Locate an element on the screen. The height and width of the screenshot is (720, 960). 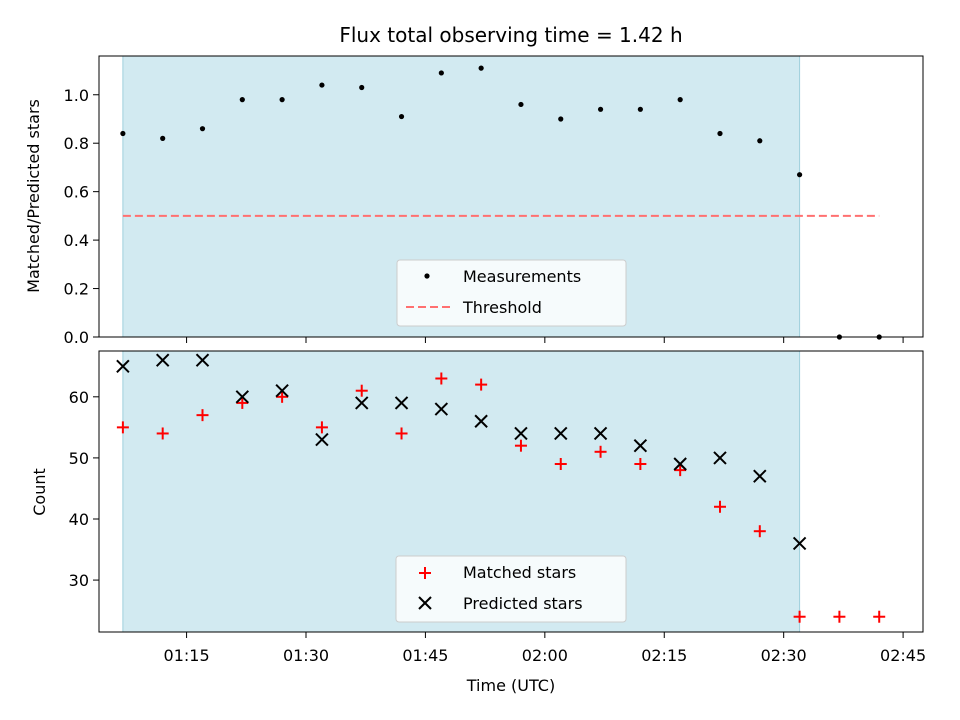
top-y-tick-label: 0.6 is located at coordinates (76, 192).